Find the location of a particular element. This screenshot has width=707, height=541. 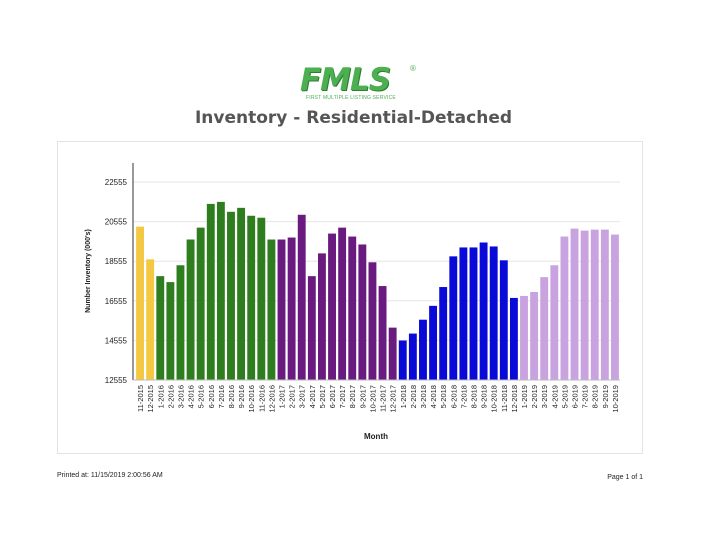

bar-2-2018 is located at coordinates (412, 356).